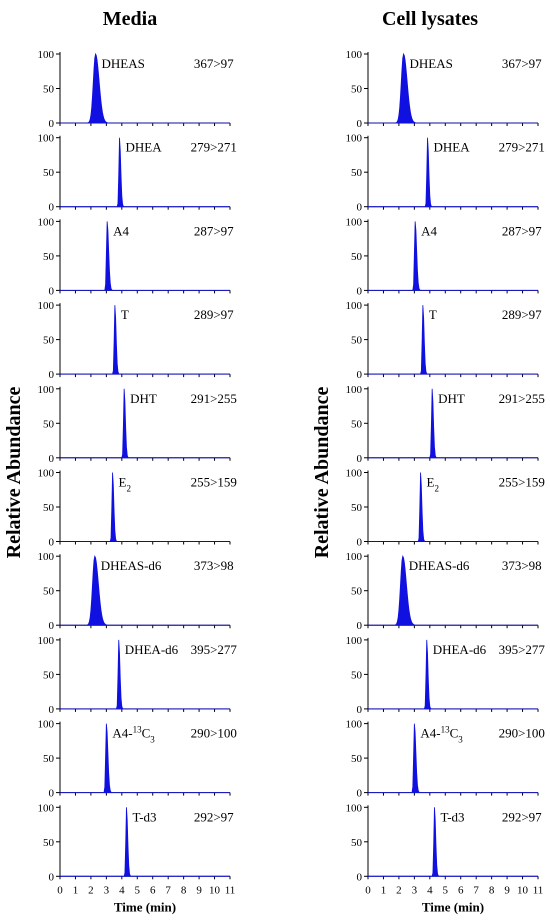 Image resolution: width=550 pixels, height=923 pixels. What do you see at coordinates (214, 314) in the screenshot?
I see `transition-label: 289>97` at bounding box center [214, 314].